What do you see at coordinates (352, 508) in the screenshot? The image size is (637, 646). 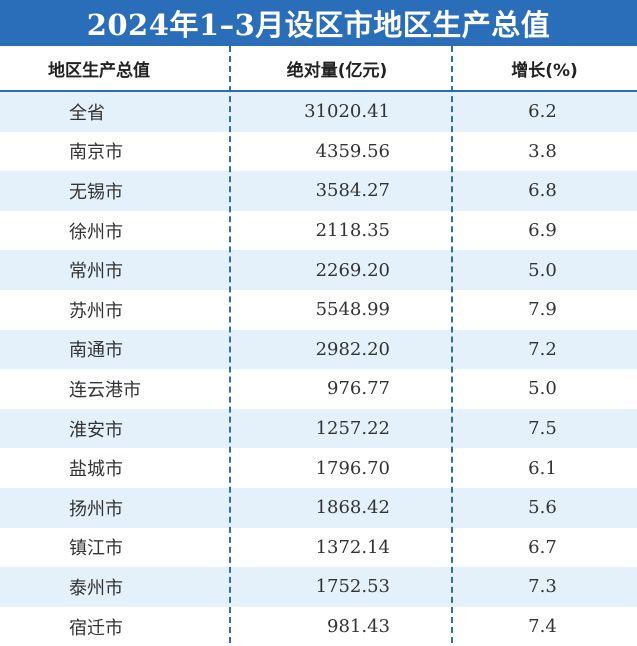 I see `row-value: 1868.42` at bounding box center [352, 508].